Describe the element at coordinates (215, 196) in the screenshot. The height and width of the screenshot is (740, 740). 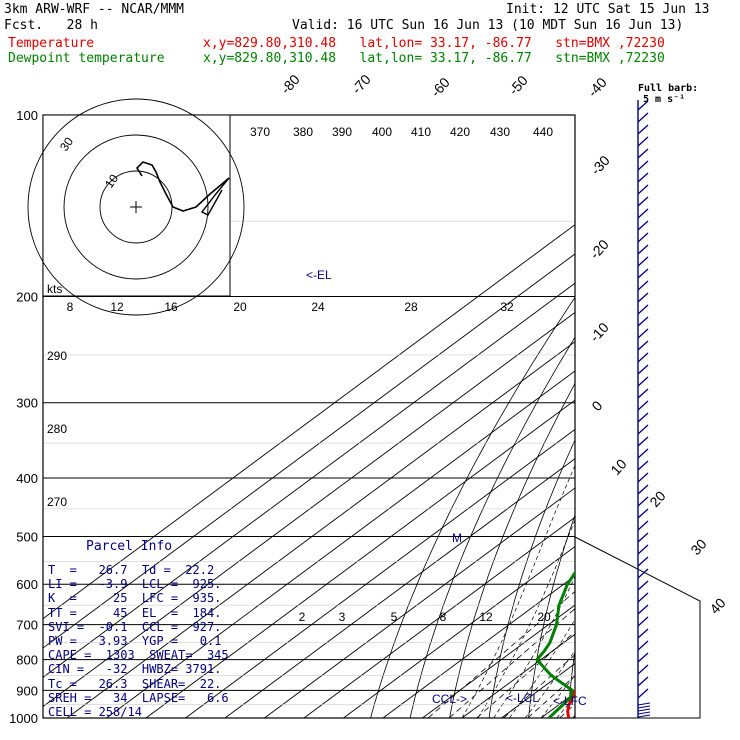
I see `hodograph-trace` at that location.